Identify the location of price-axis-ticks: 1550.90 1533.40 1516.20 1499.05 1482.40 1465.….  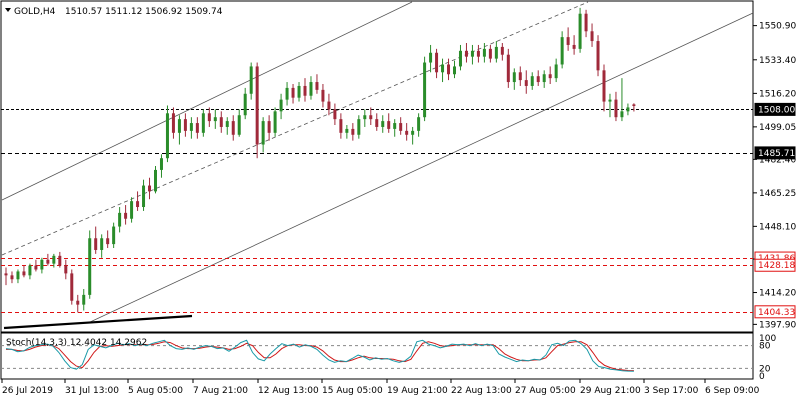
(774, 176).